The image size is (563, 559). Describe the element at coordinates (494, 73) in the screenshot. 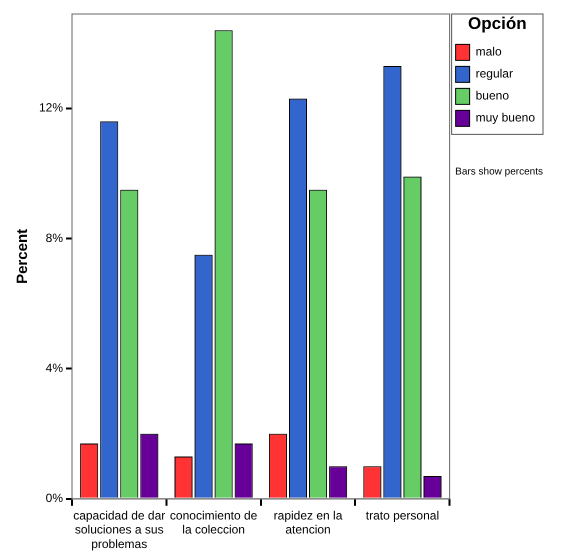

I see `legend-label: regular` at that location.